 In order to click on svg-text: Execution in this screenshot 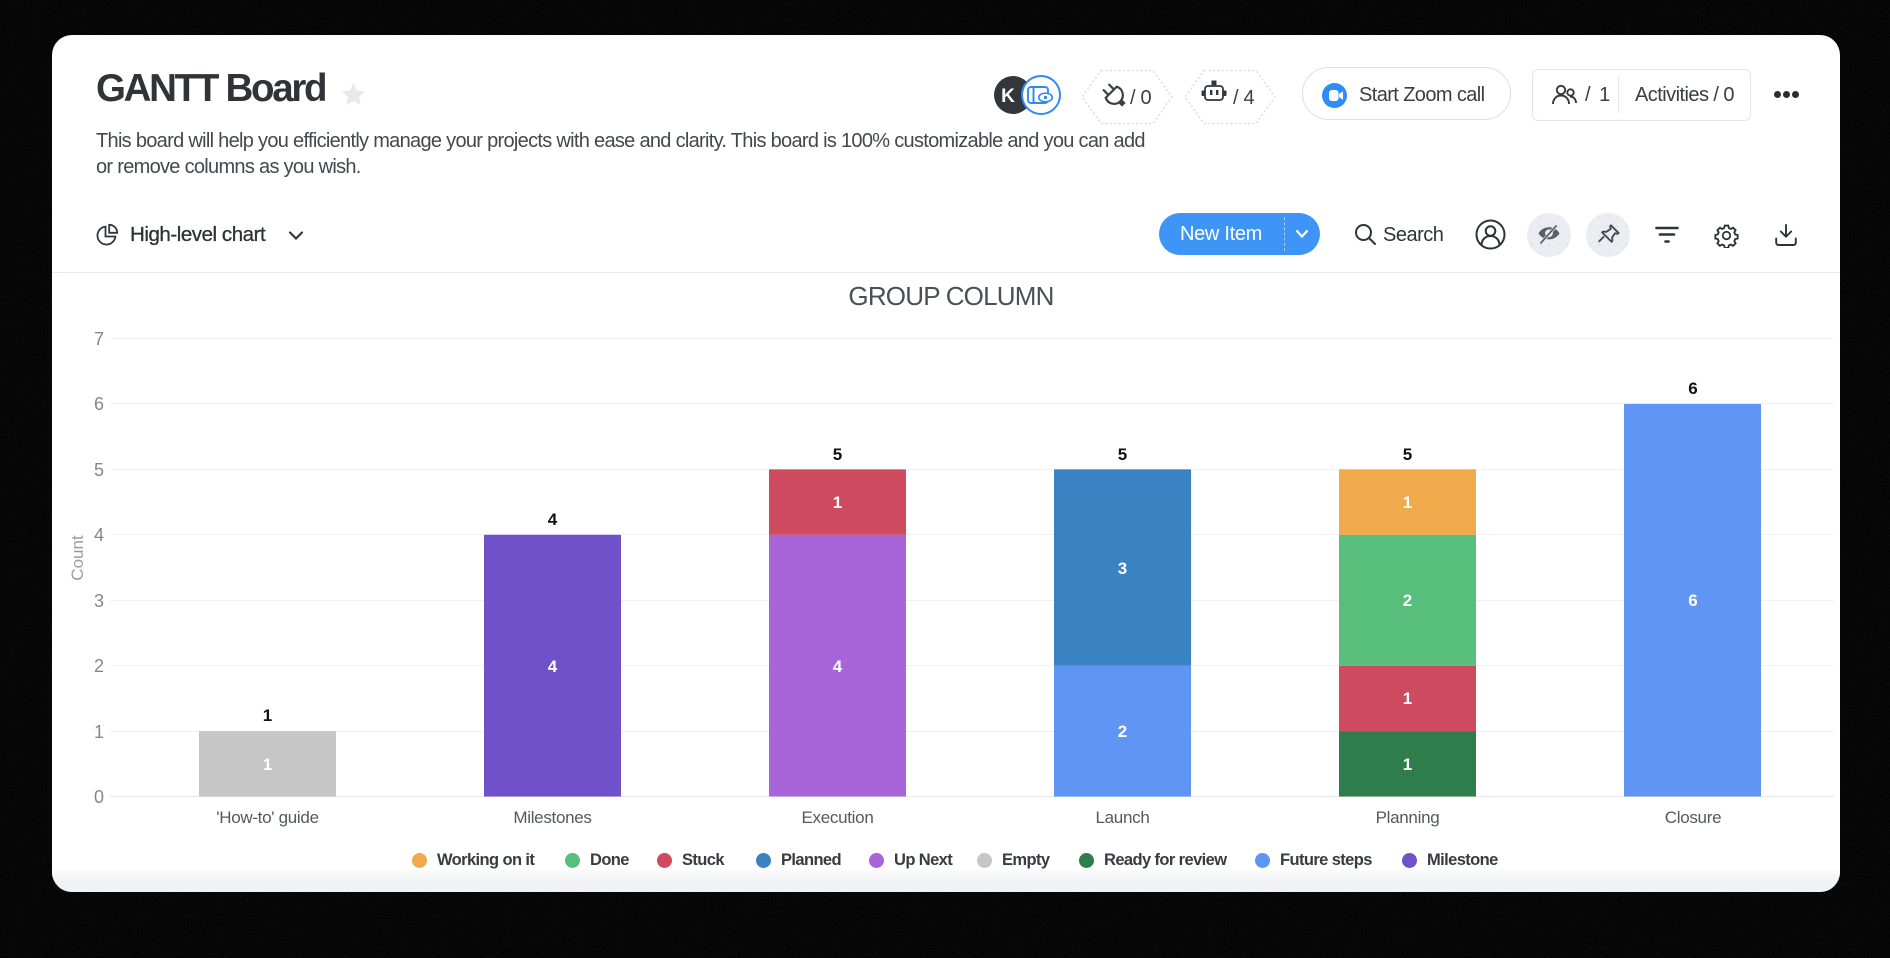, I will do `click(838, 817)`.